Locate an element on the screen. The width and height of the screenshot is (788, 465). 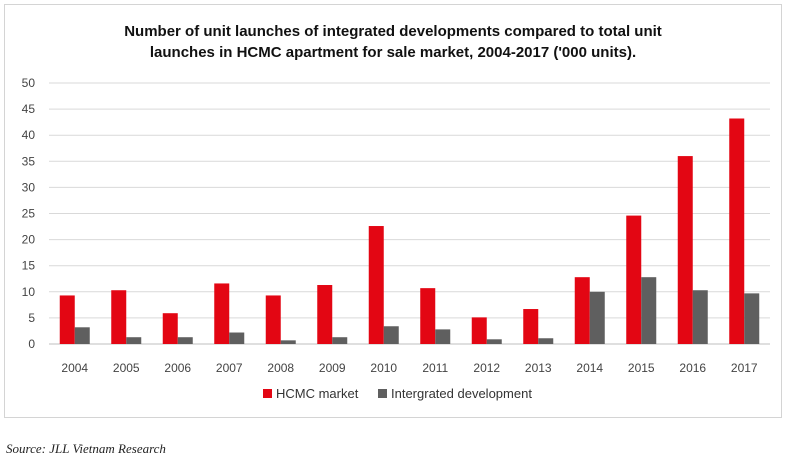
y-tick-label: 30 is located at coordinates (29, 187).